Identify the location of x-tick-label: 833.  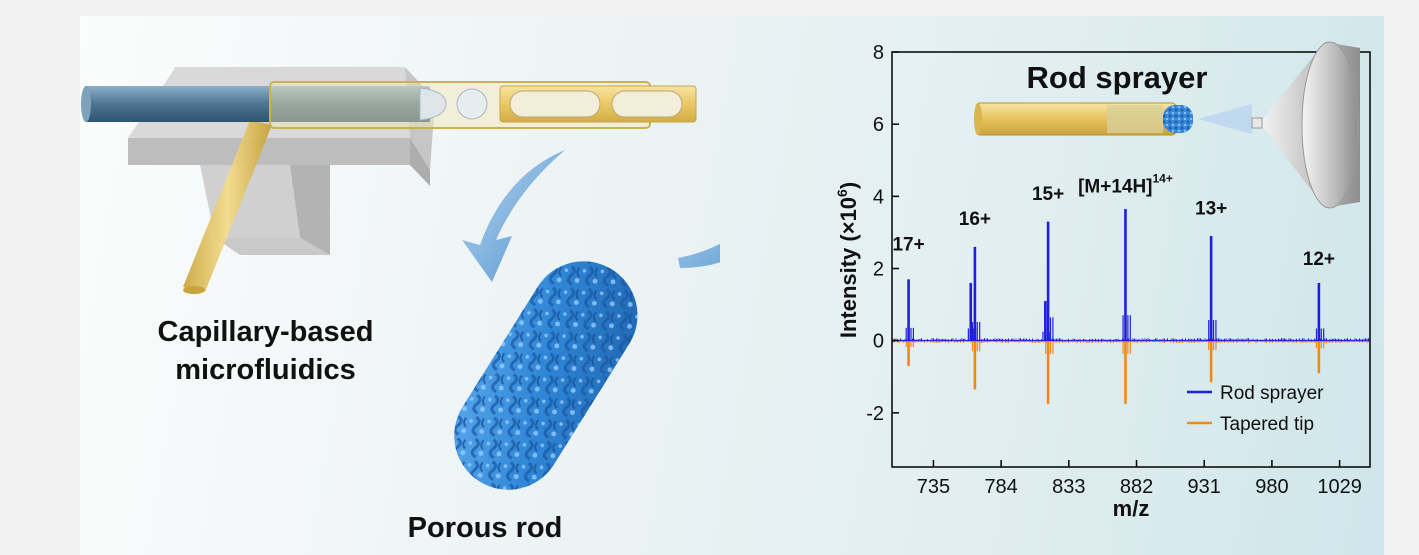
(1068, 487).